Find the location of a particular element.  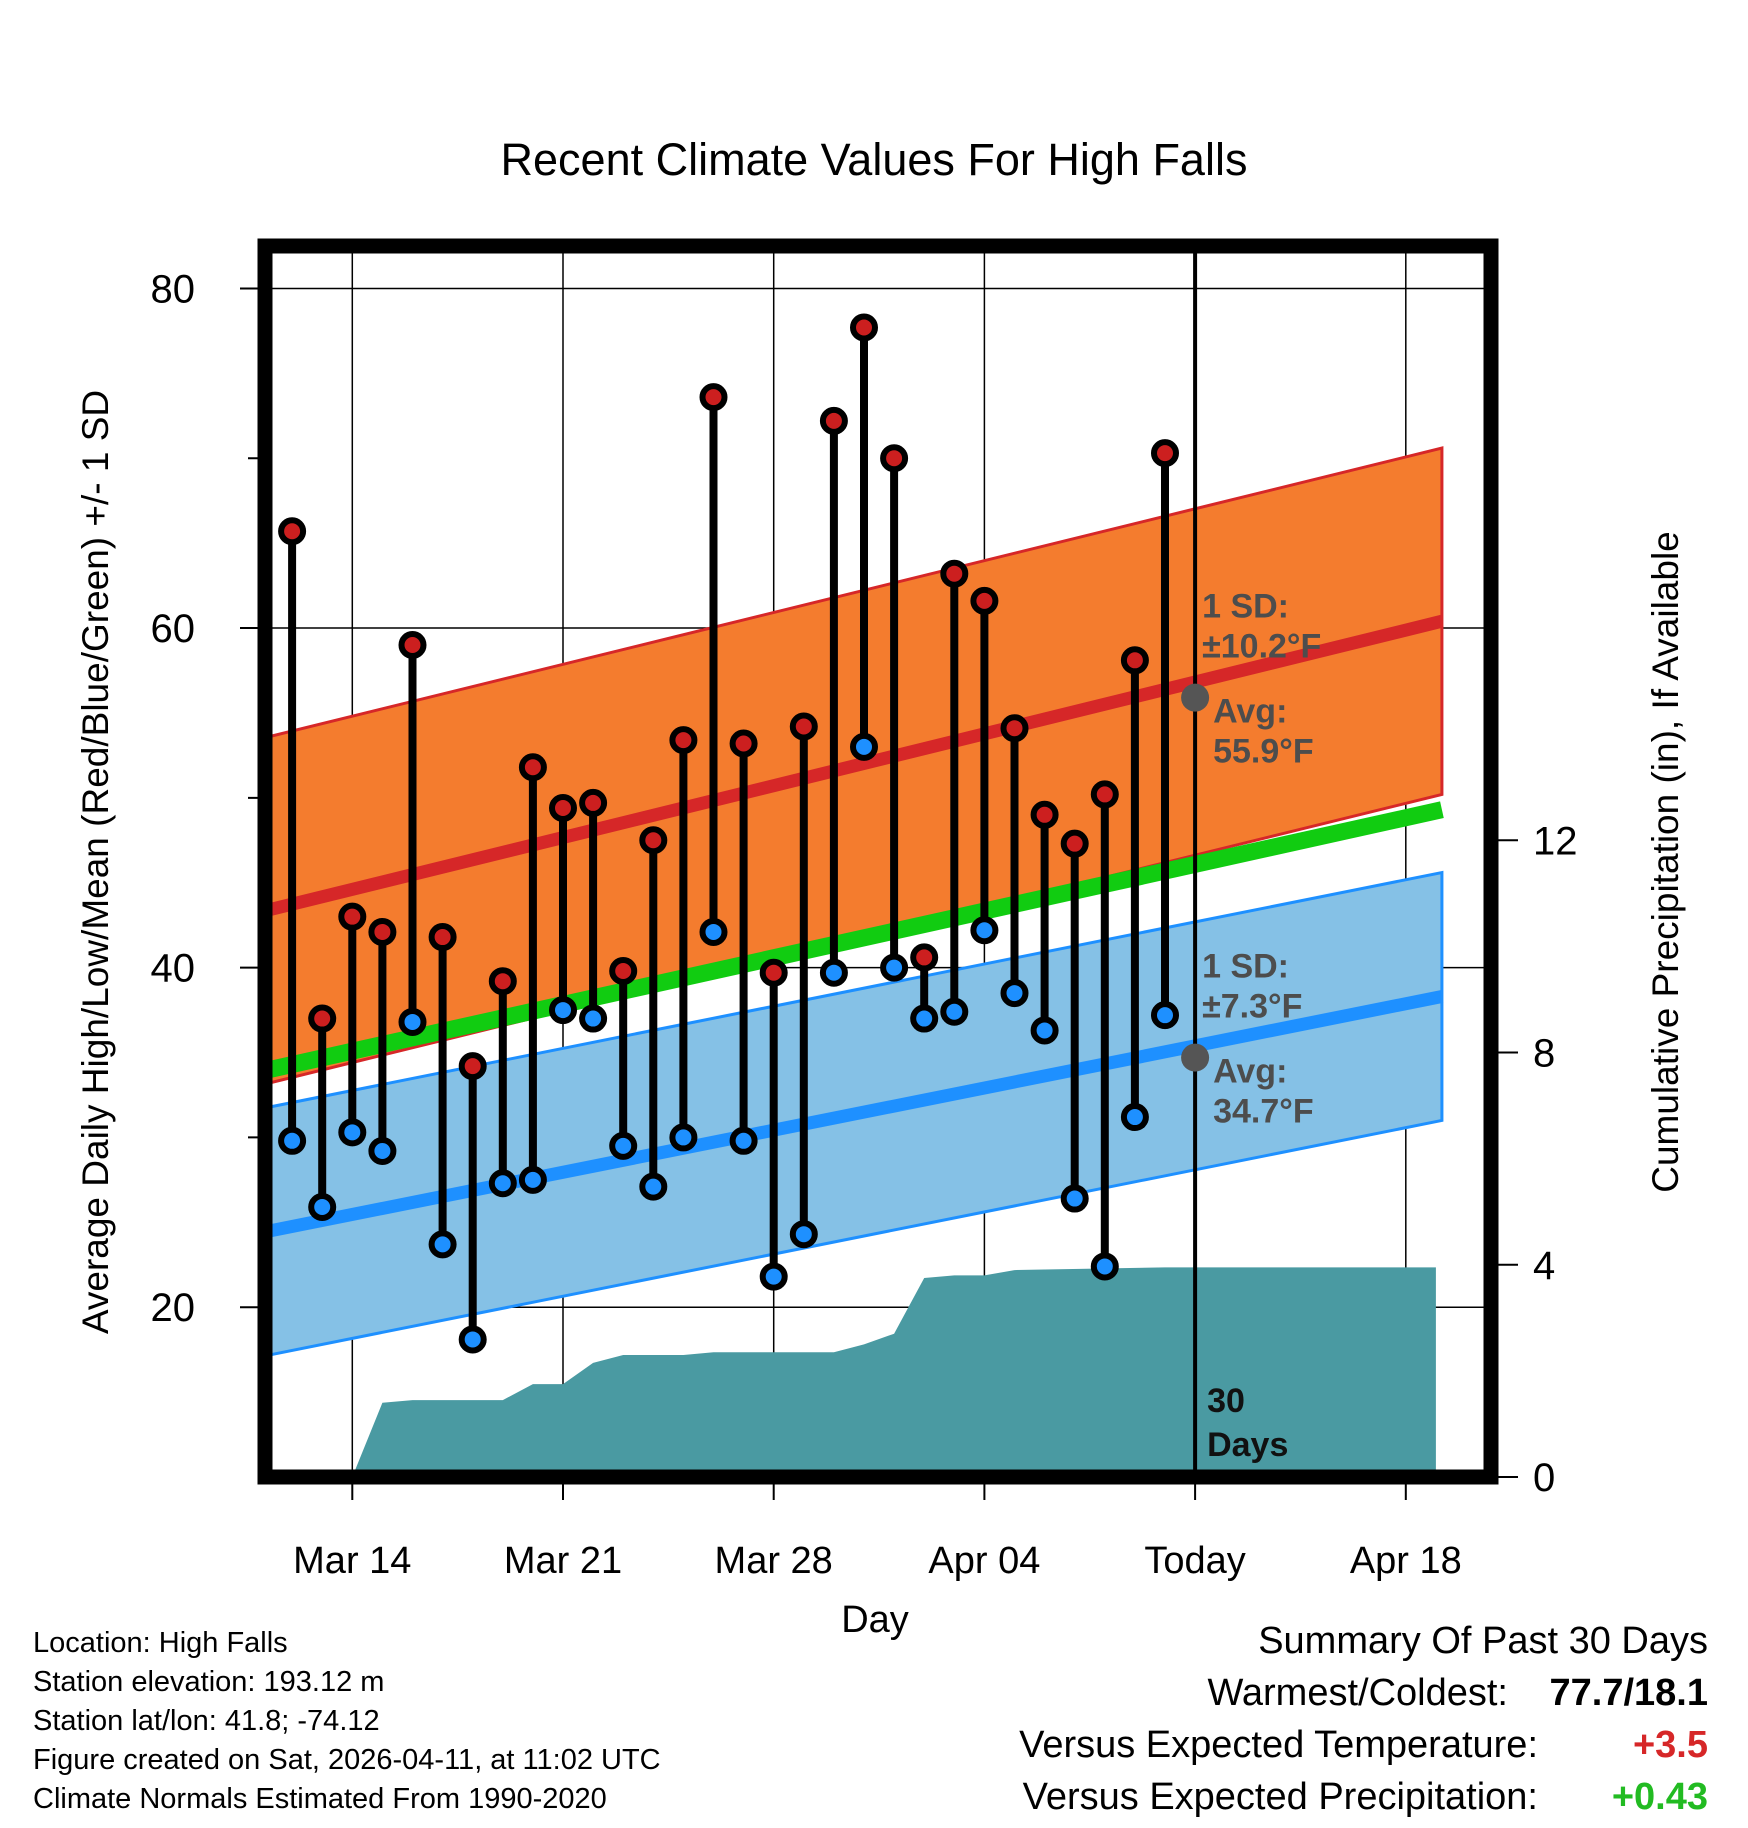

y-tick-label: 60 is located at coordinates (173, 629).